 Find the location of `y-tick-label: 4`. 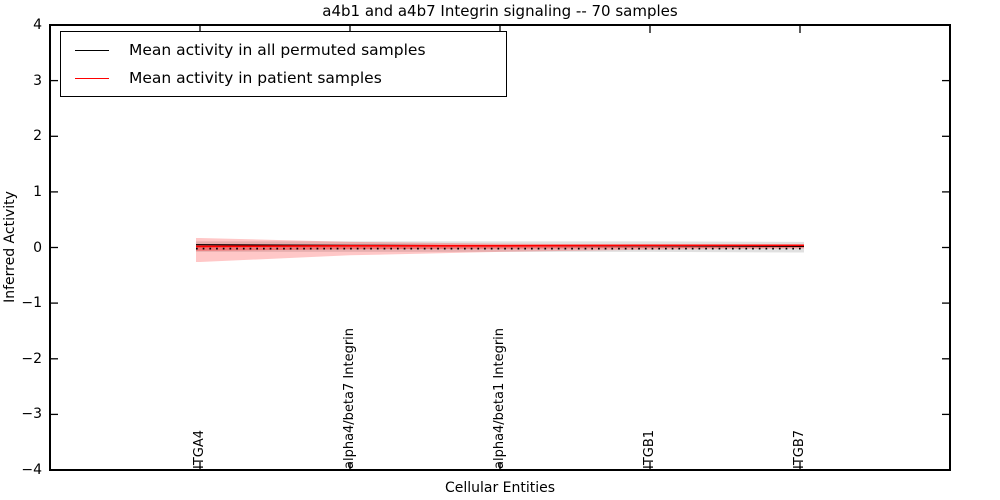

y-tick-label: 4 is located at coordinates (37, 25).